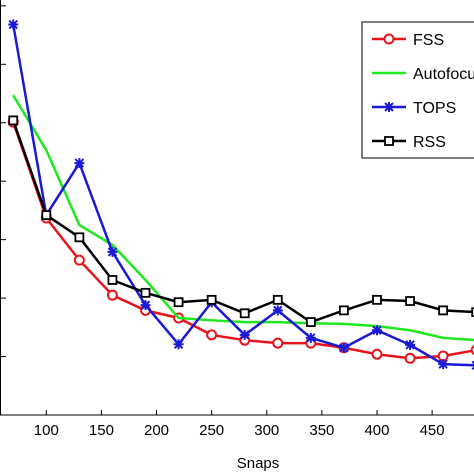  Describe the element at coordinates (321, 430) in the screenshot. I see `x-tick-label: 350` at that location.